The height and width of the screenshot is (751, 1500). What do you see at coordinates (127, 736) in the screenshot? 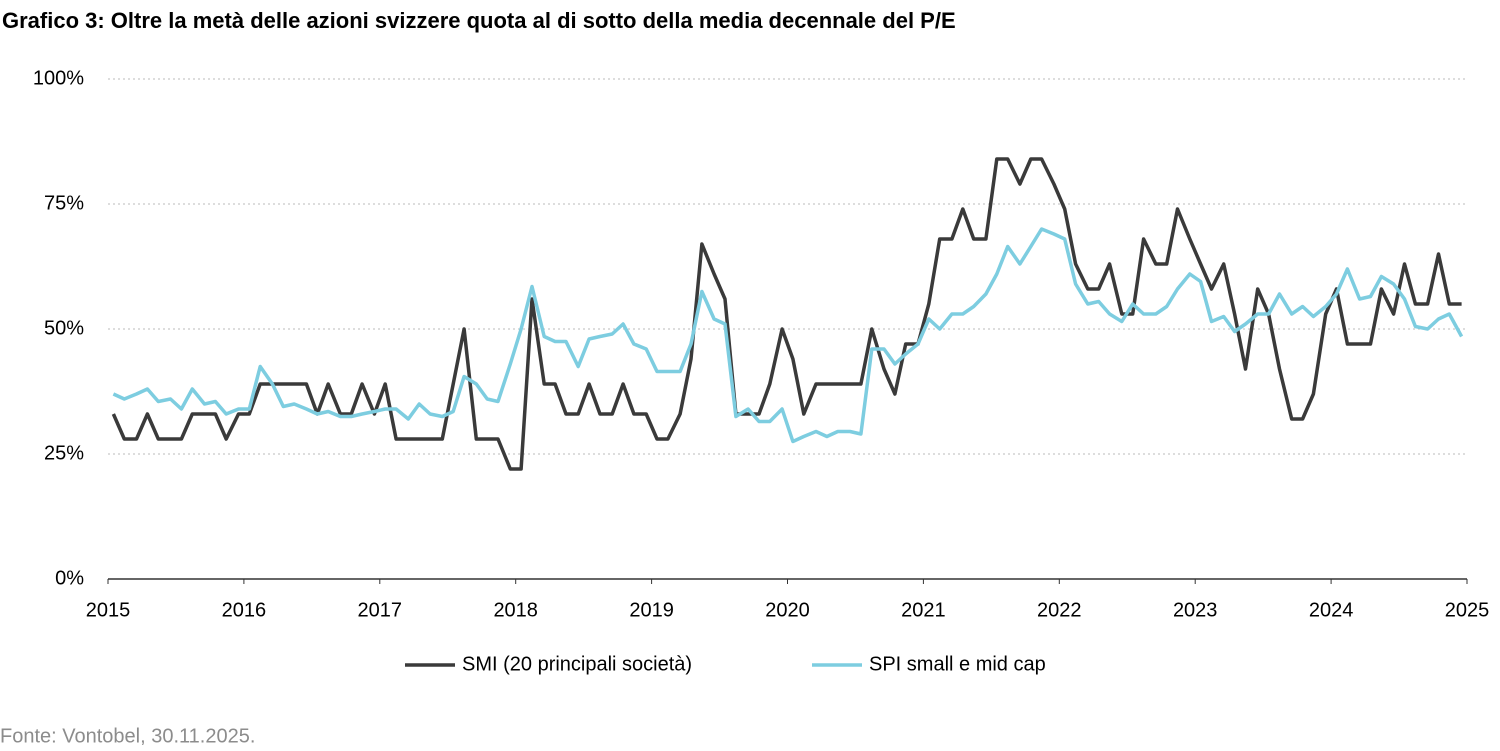
I see `source: Fonte: Vontobel, 30.11.2025.` at bounding box center [127, 736].